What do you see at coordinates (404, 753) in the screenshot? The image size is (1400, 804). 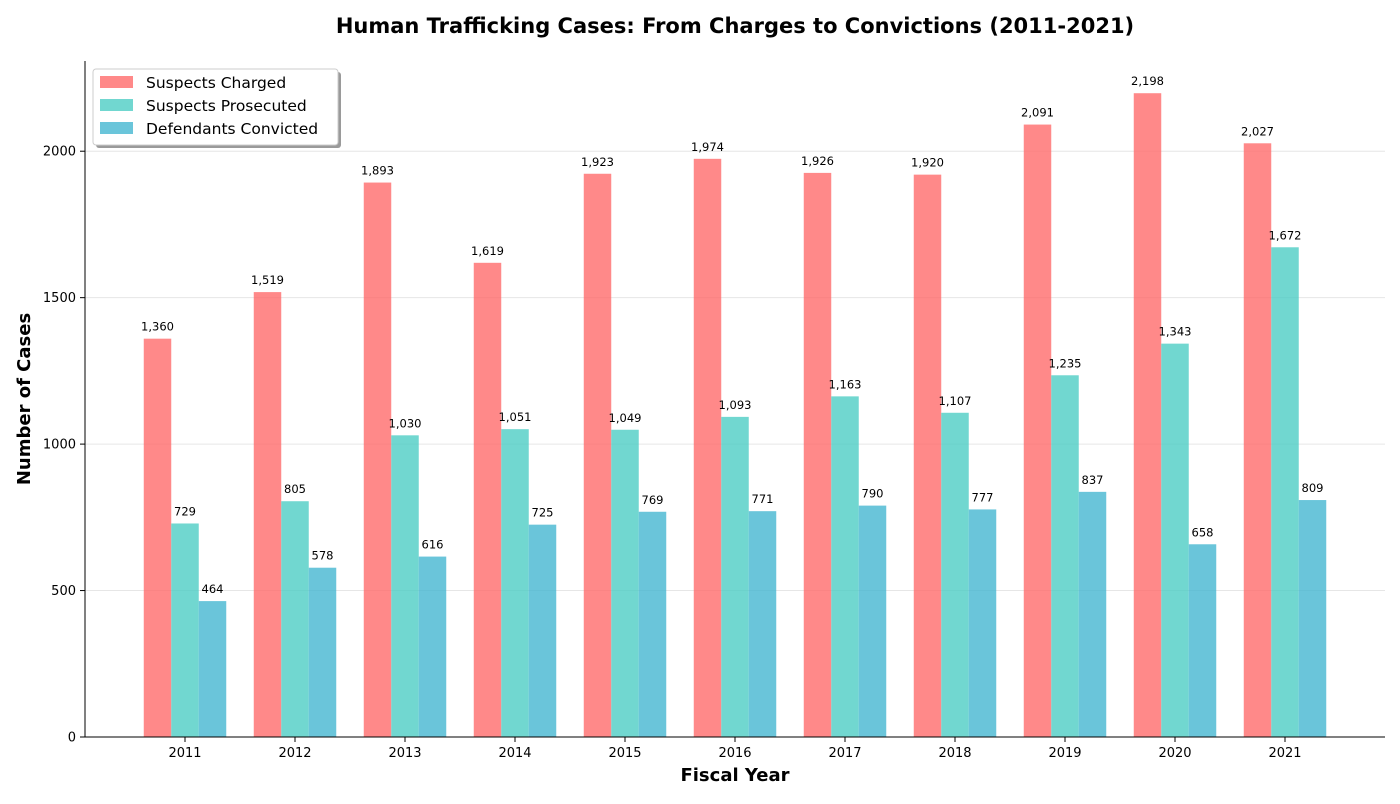 I see `x-tick-label: 2013` at bounding box center [404, 753].